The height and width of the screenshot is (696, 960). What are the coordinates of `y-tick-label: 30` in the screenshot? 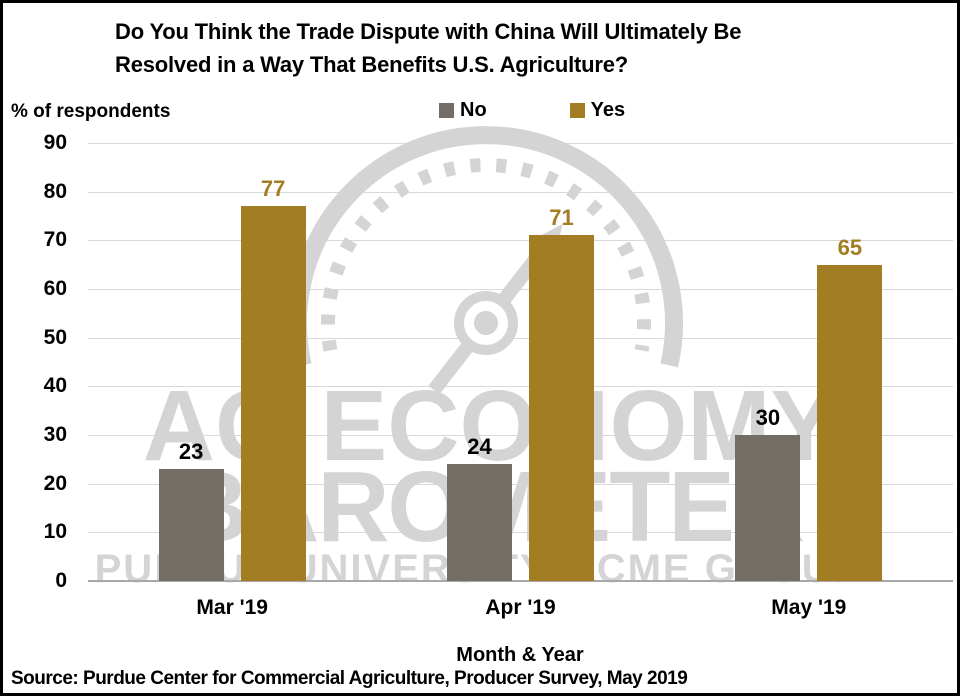 It's located at (55, 434).